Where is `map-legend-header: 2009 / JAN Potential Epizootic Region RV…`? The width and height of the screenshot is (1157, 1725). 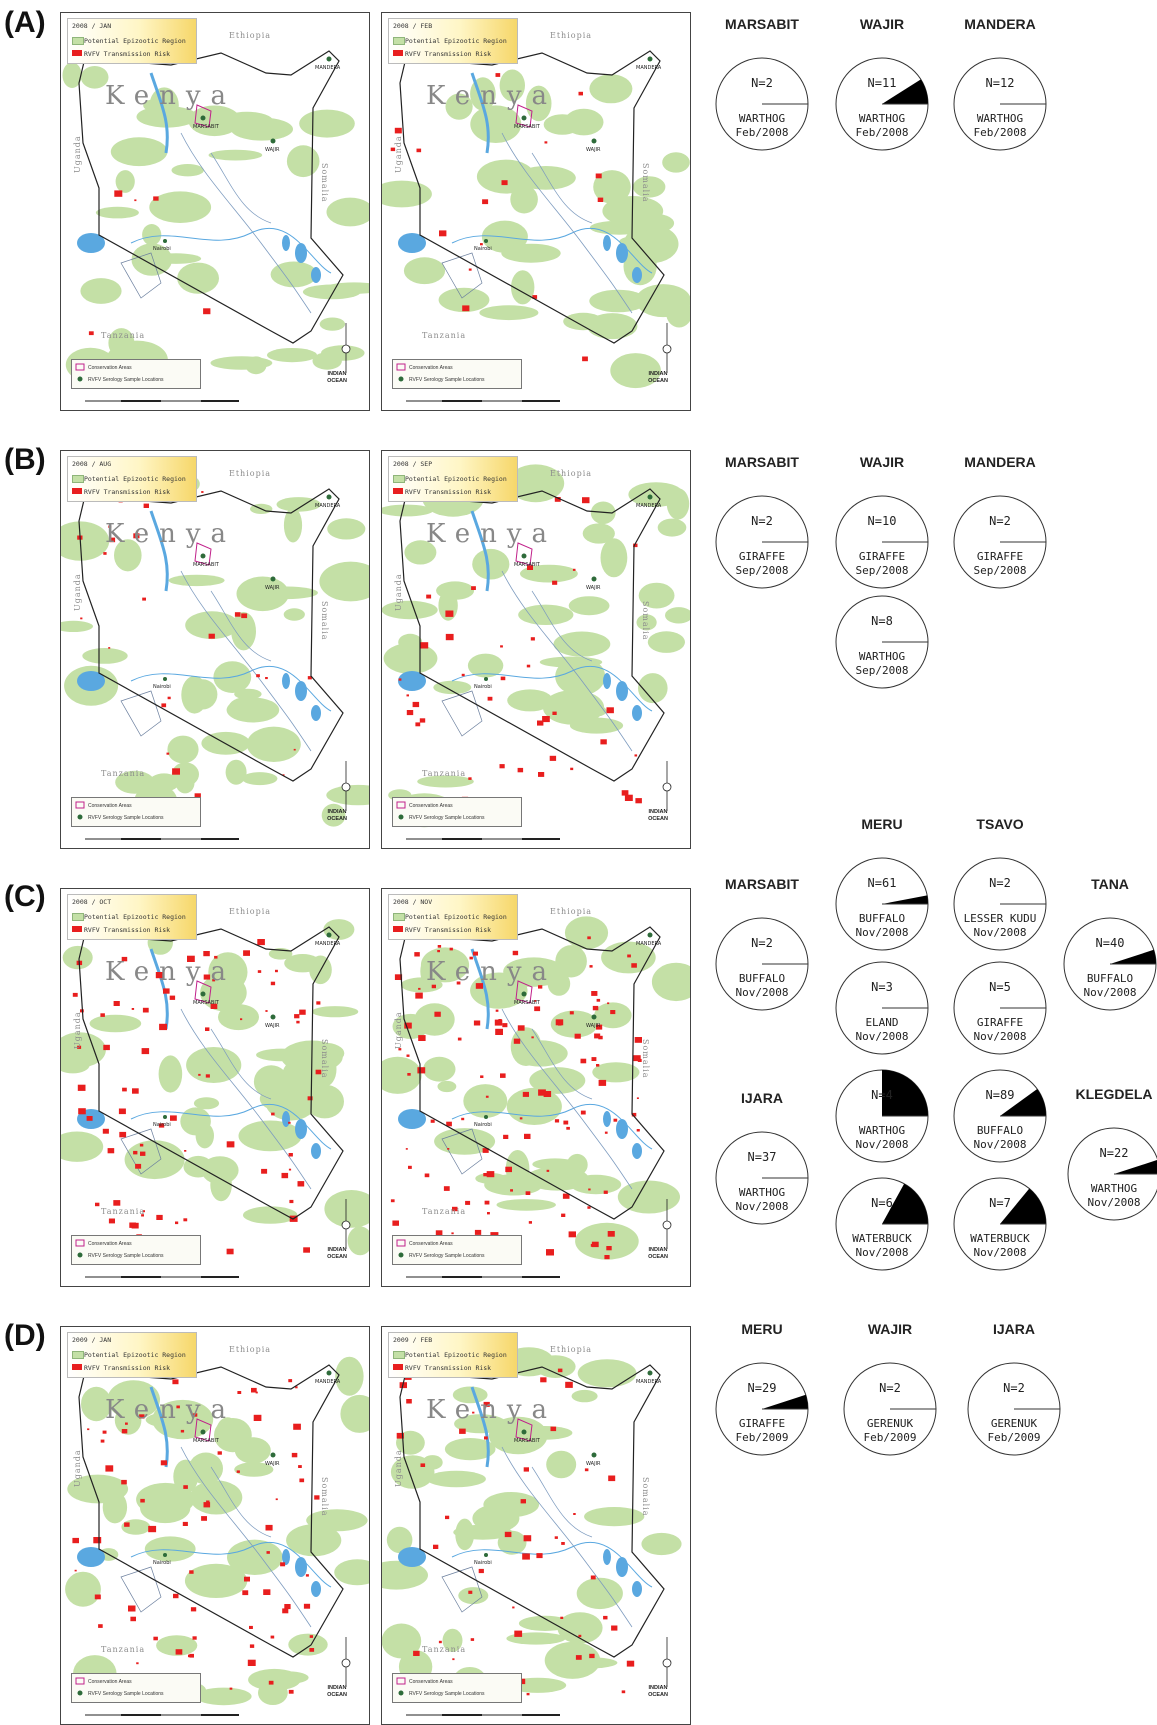 map-legend-header: 2009 / JAN Potential Epizootic Region RV… is located at coordinates (132, 1355).